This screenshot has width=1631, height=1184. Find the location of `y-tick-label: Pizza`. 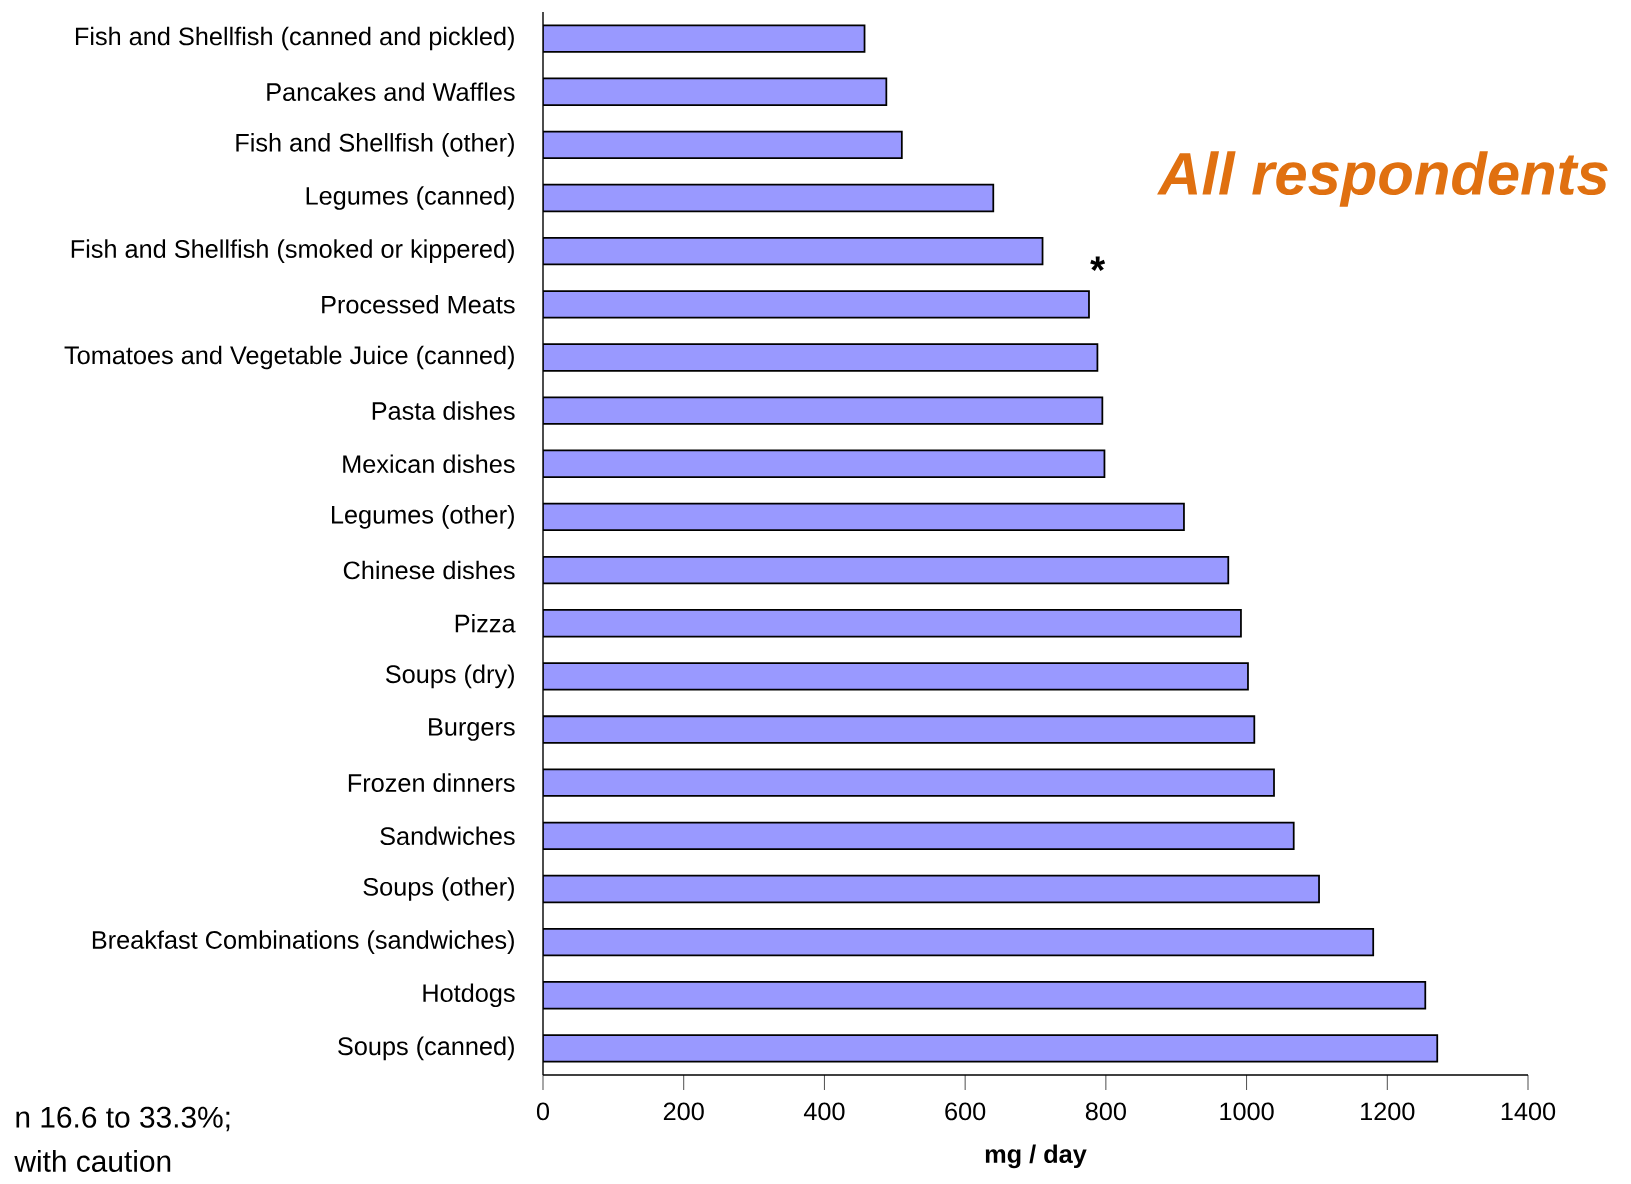

y-tick-label: Pizza is located at coordinates (485, 623).